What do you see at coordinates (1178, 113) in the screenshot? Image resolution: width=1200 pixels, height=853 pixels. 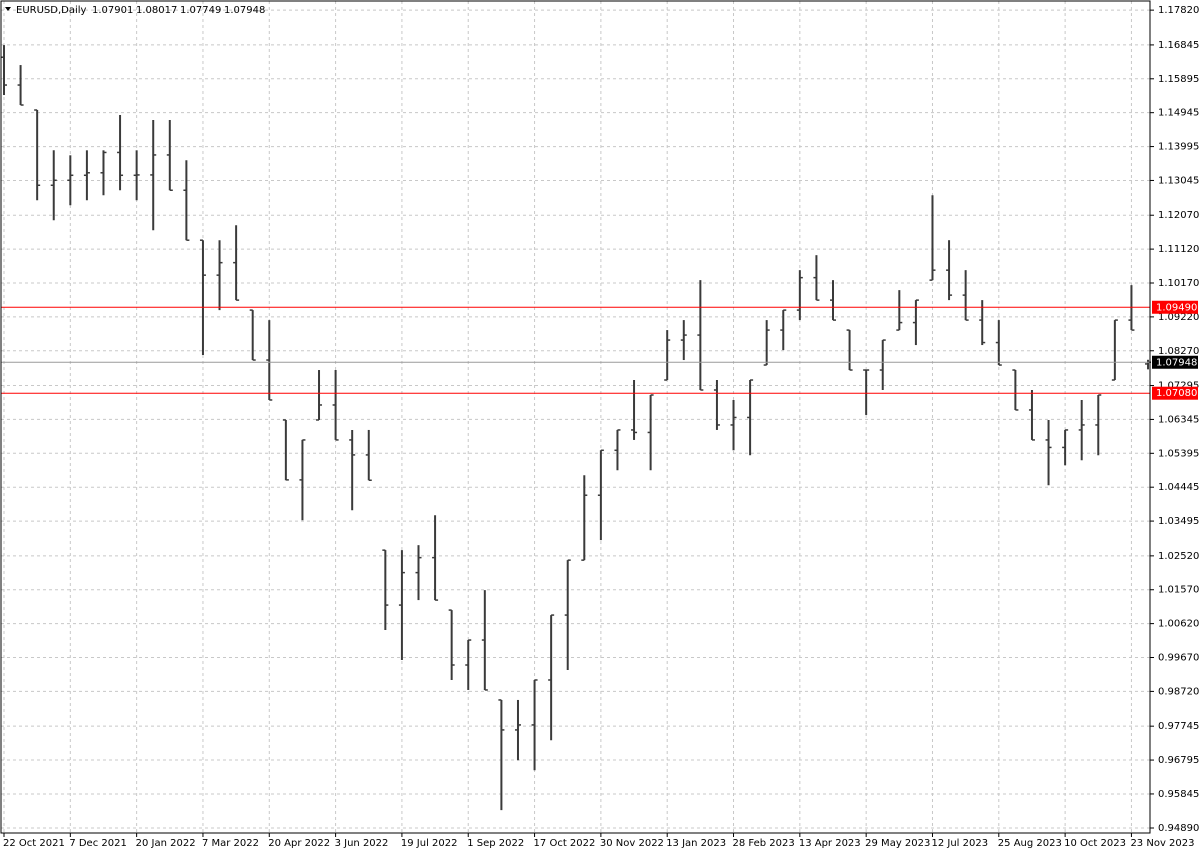 I see `y-tick-label: 1.14945` at bounding box center [1178, 113].